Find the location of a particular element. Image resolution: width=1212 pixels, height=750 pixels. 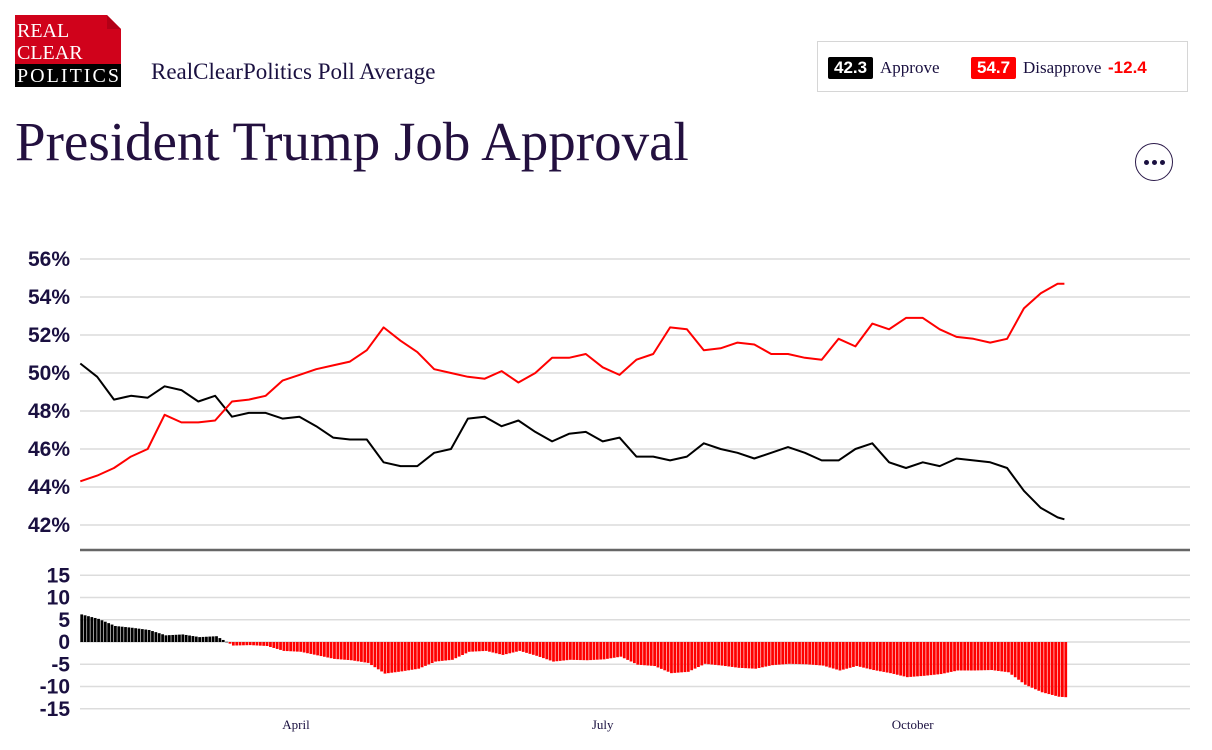

y-tick-label: 54% is located at coordinates (49, 297).